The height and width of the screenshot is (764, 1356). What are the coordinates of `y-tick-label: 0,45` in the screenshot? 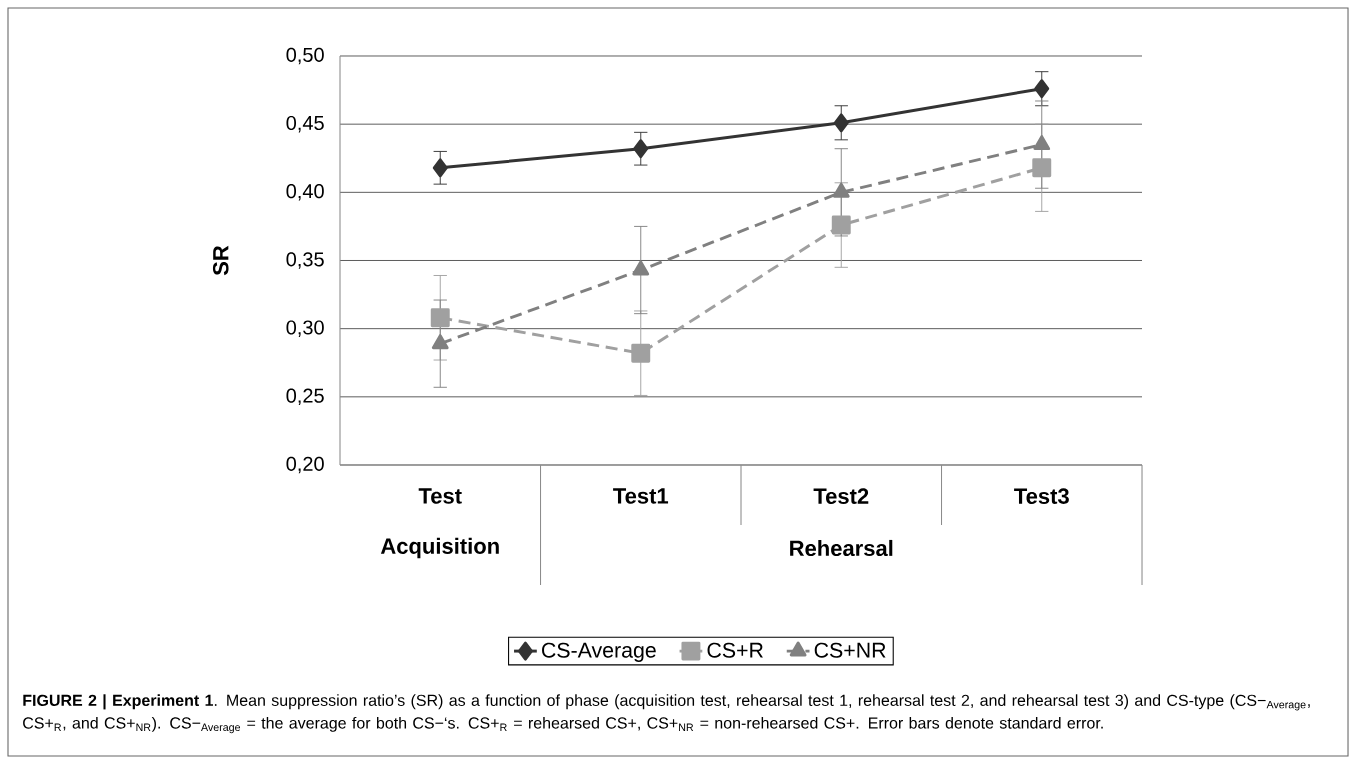 It's located at (305, 124).